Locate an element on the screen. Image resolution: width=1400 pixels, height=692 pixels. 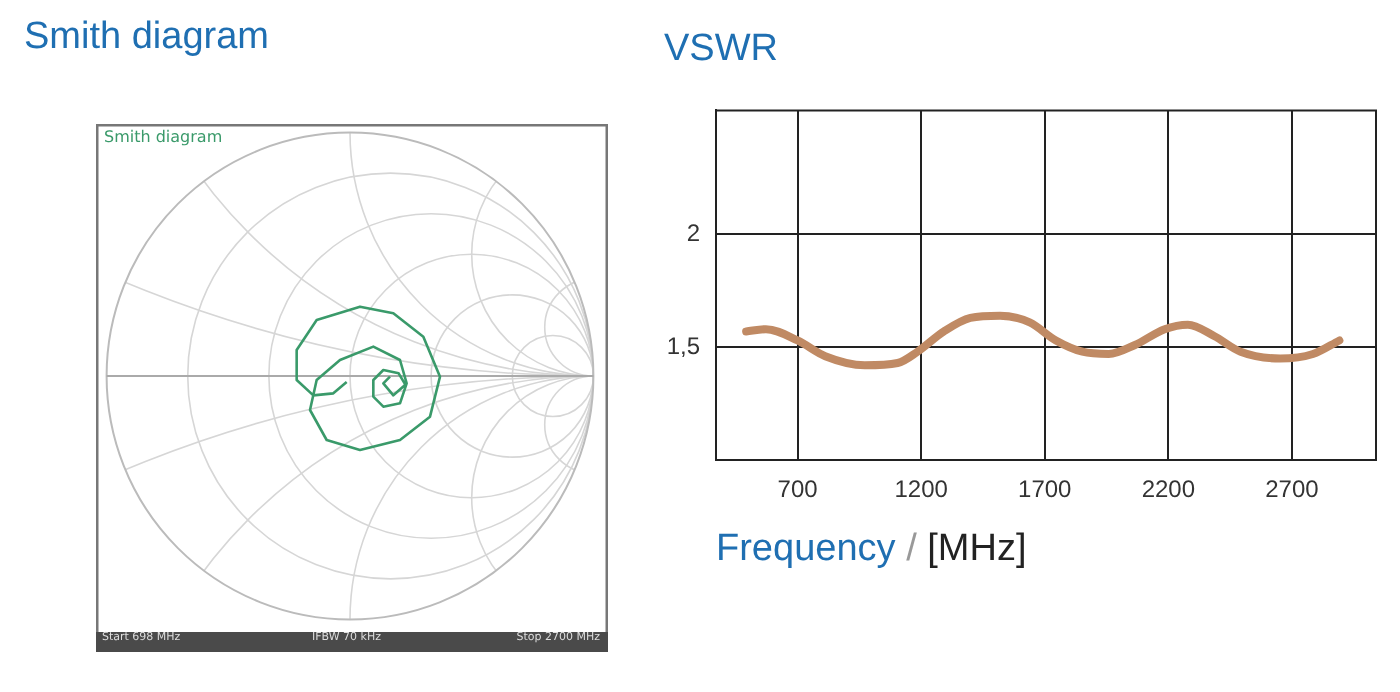
y-tick-label: 1,5 is located at coordinates (683, 345).